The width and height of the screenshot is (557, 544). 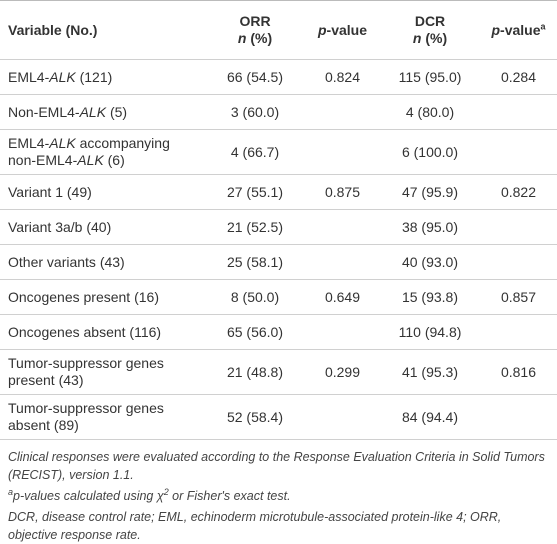 I want to click on table-cell: 4 (80.0), so click(x=430, y=112).